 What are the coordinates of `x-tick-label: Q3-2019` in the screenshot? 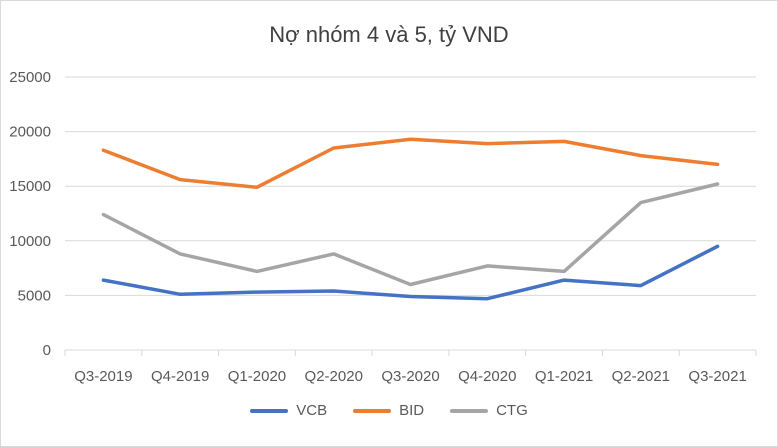 It's located at (103, 376).